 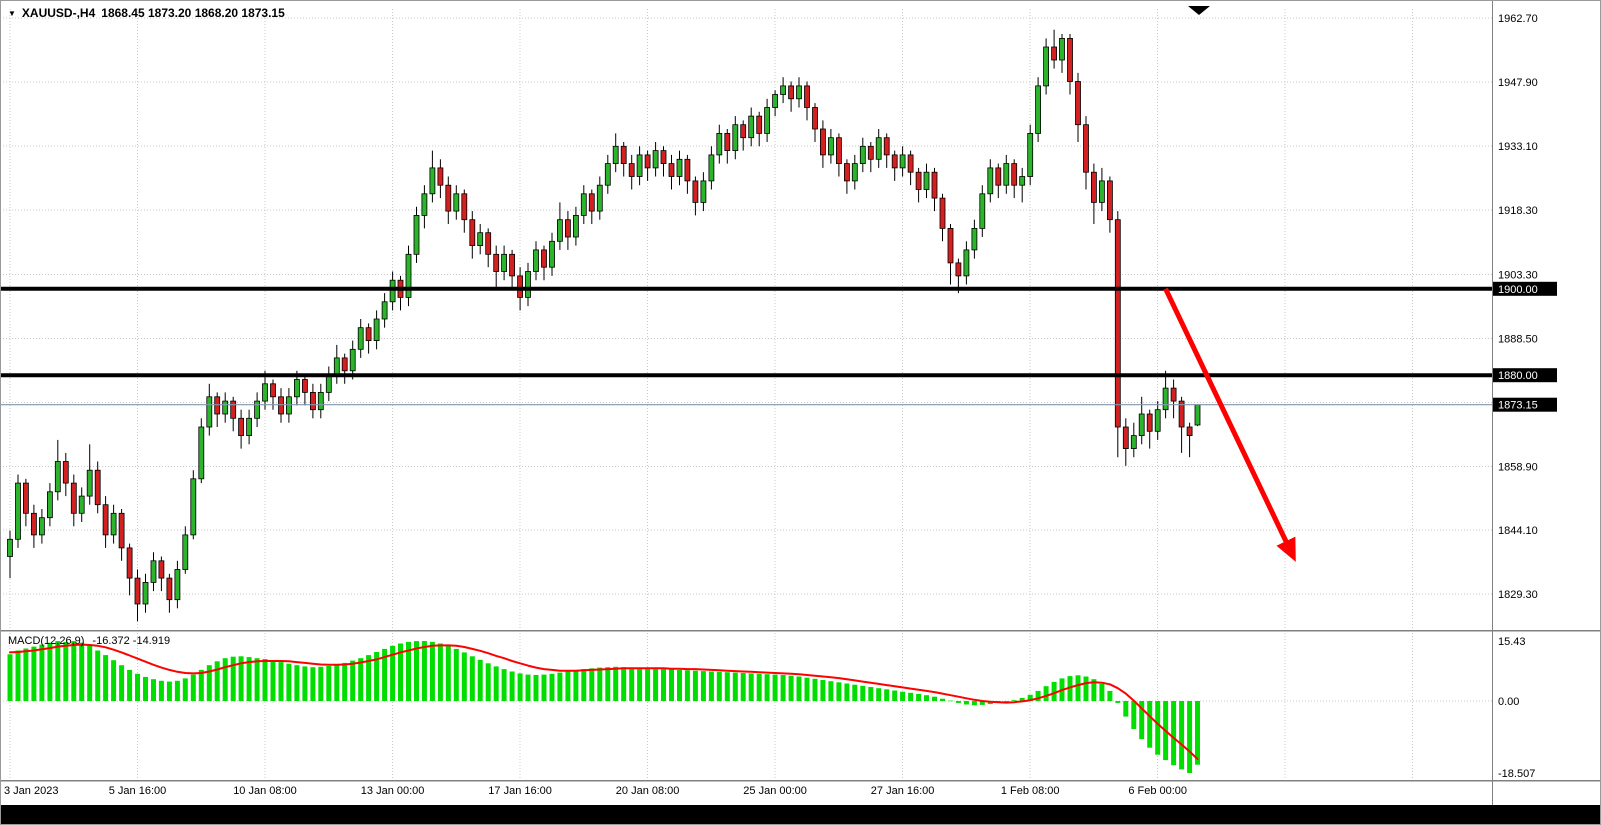 What do you see at coordinates (648, 791) in the screenshot?
I see `time-axis-label: 20 Jan 08:00` at bounding box center [648, 791].